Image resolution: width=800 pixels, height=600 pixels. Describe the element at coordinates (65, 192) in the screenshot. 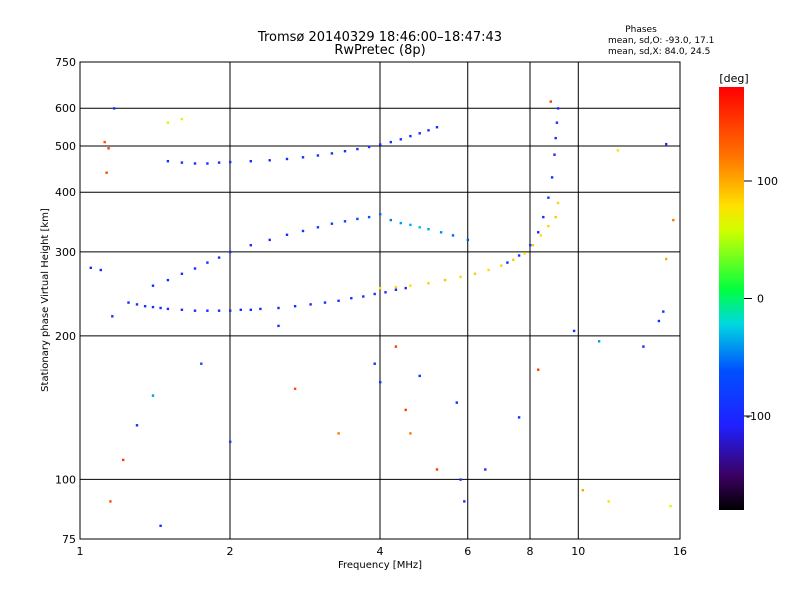

I see `y-tick-label: 400` at that location.